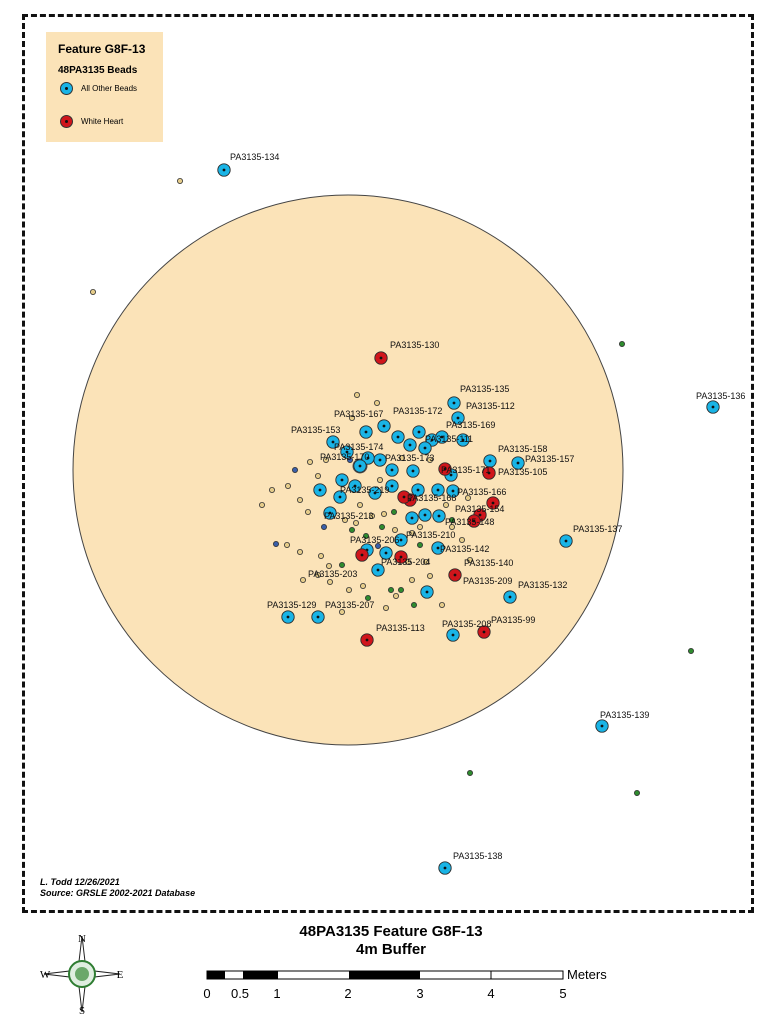 This screenshot has height=1024, width=782. I want to click on red-bead-symbol, so click(66, 121).